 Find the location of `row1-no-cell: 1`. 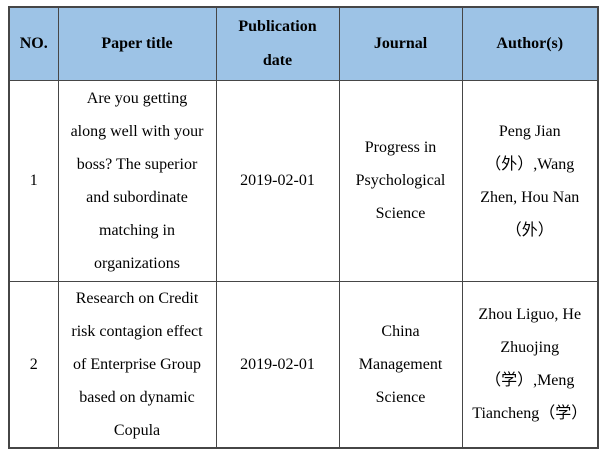

row1-no-cell: 1 is located at coordinates (33, 180).